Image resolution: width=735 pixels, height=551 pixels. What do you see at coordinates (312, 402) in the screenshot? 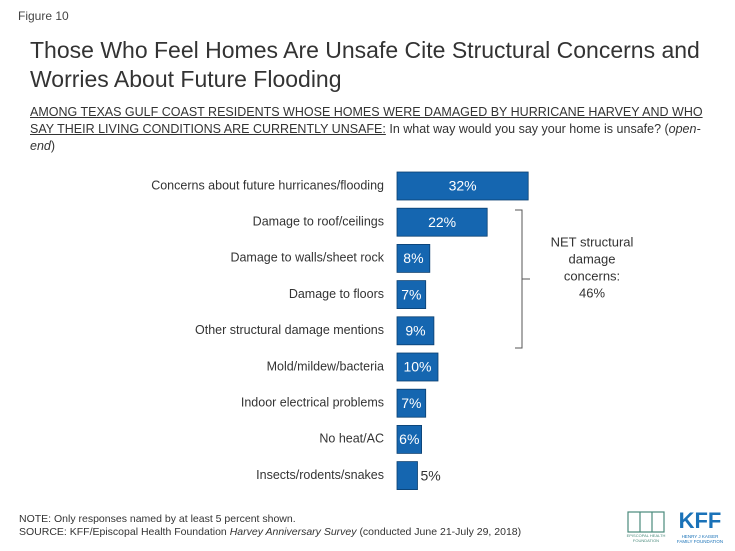
I see `category-label: Indoor electrical problems` at bounding box center [312, 402].